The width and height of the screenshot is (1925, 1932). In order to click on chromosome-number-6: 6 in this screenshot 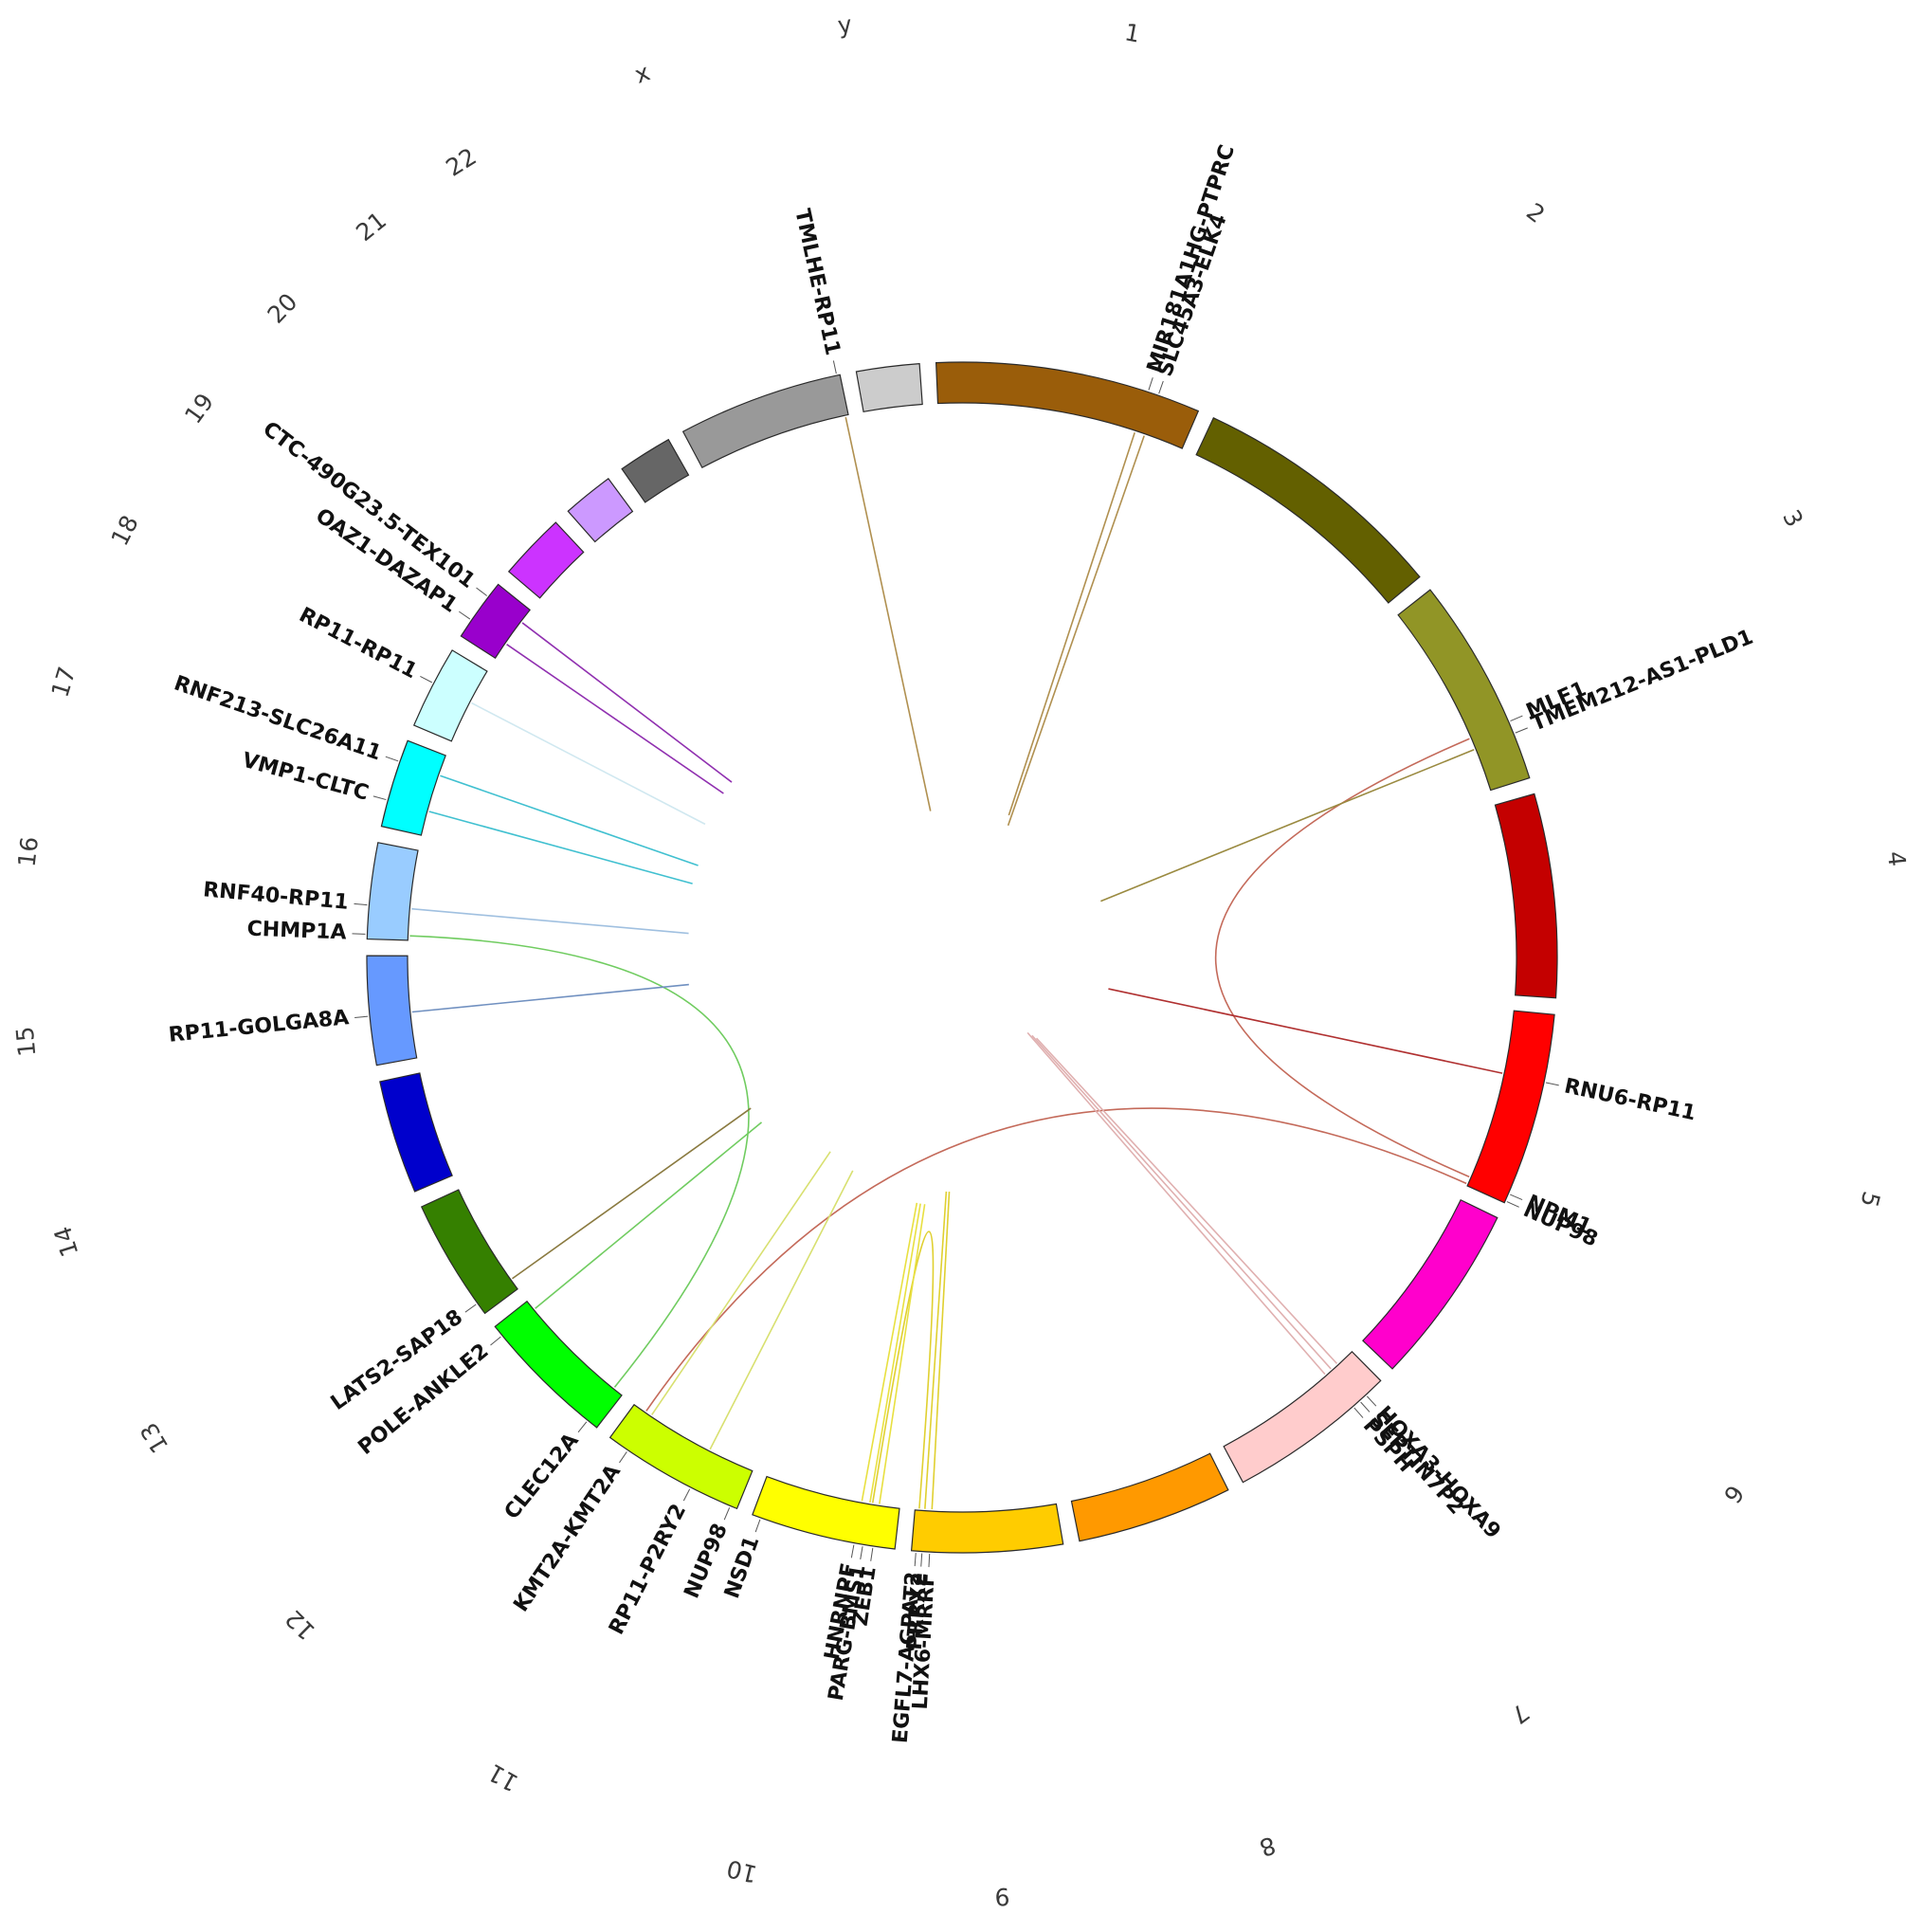, I will do `click(1734, 1494)`.